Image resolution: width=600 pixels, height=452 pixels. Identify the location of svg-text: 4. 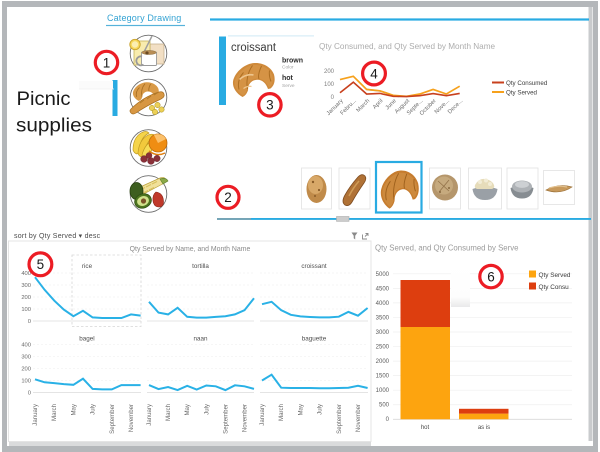
(374, 73).